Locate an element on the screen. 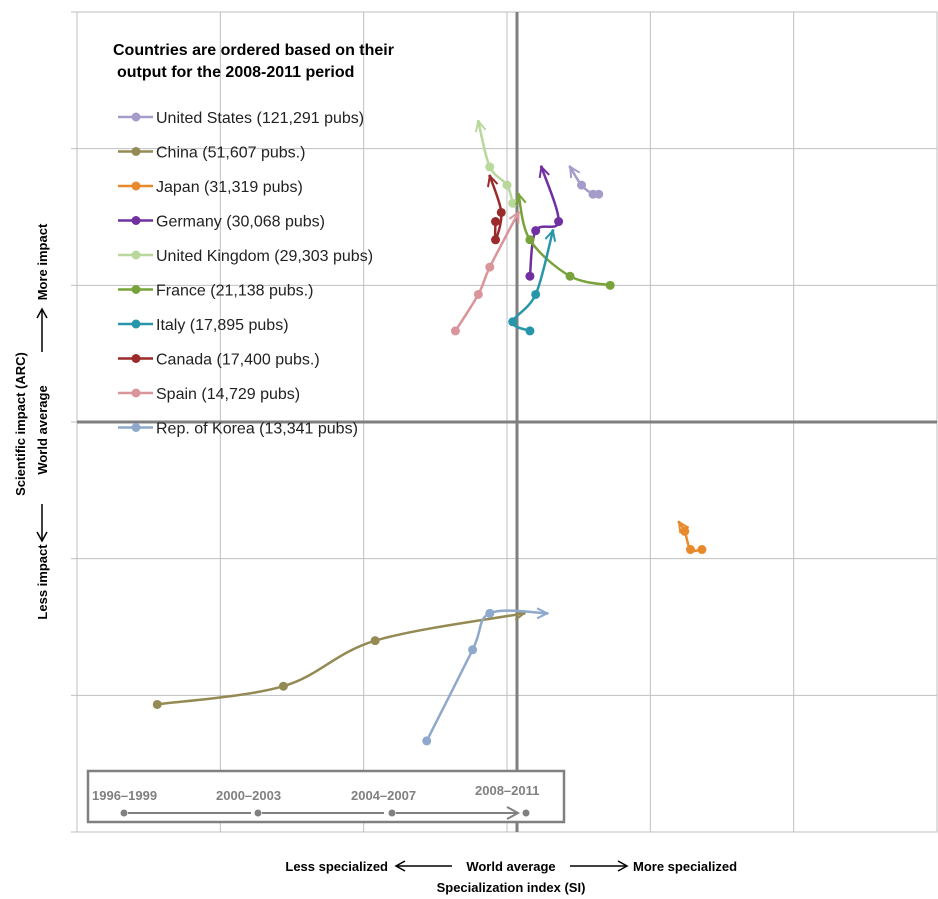 The height and width of the screenshot is (899, 938). legend-item-1: United States (121,291 pubs) is located at coordinates (241, 118).